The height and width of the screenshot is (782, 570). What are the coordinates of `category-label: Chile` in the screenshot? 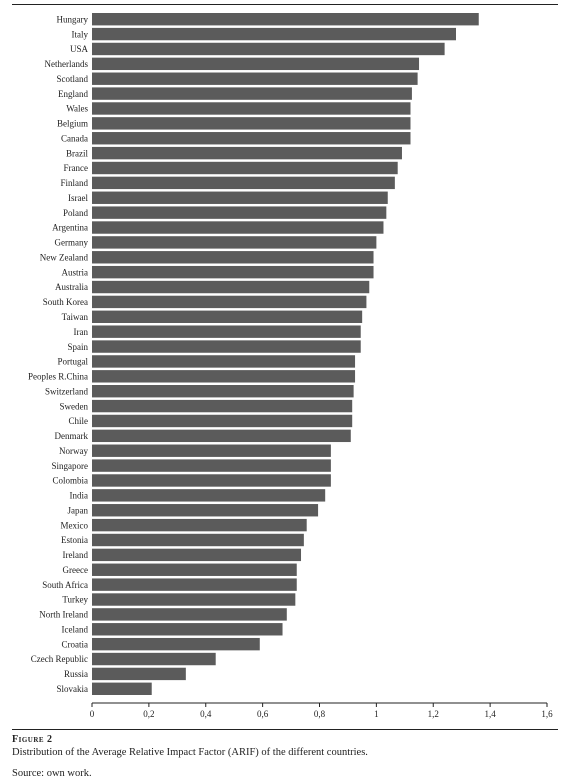 It's located at (79, 421).